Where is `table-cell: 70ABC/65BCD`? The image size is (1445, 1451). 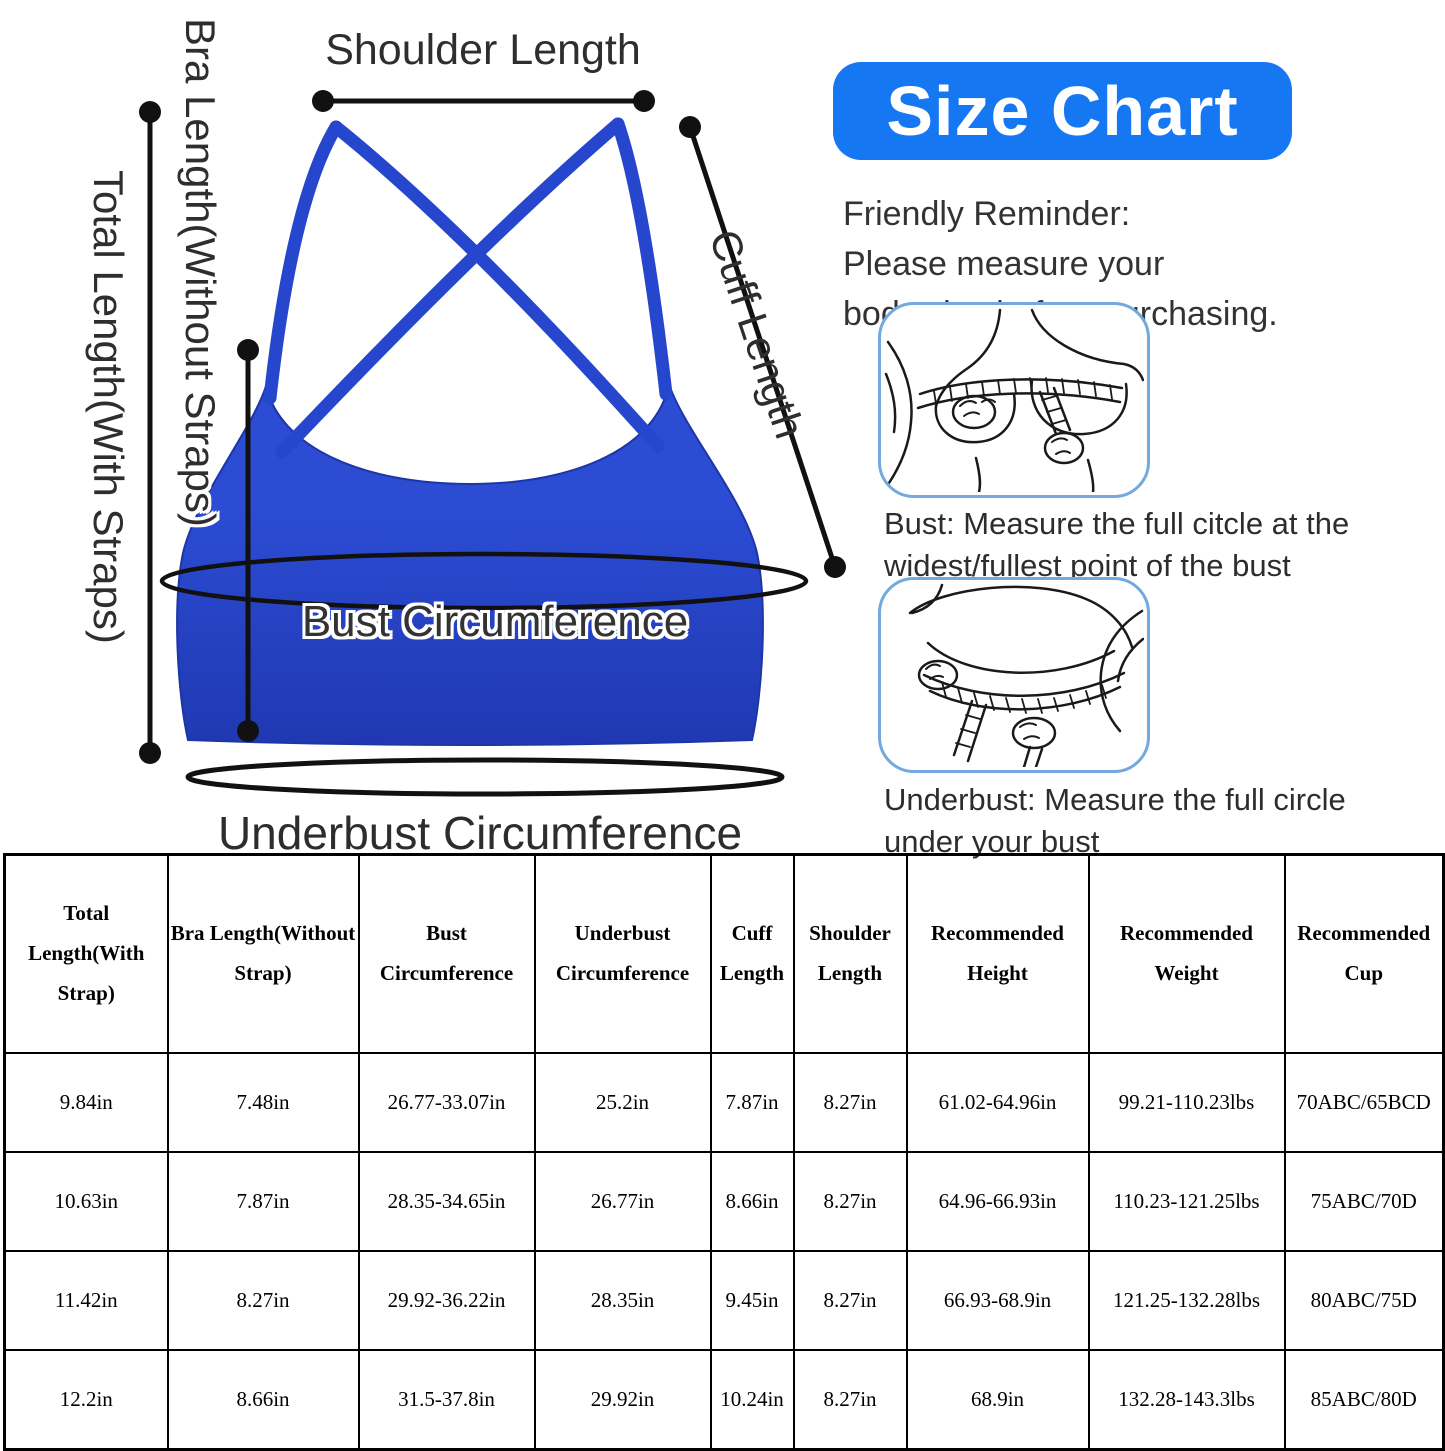 table-cell: 70ABC/65BCD is located at coordinates (1364, 1102).